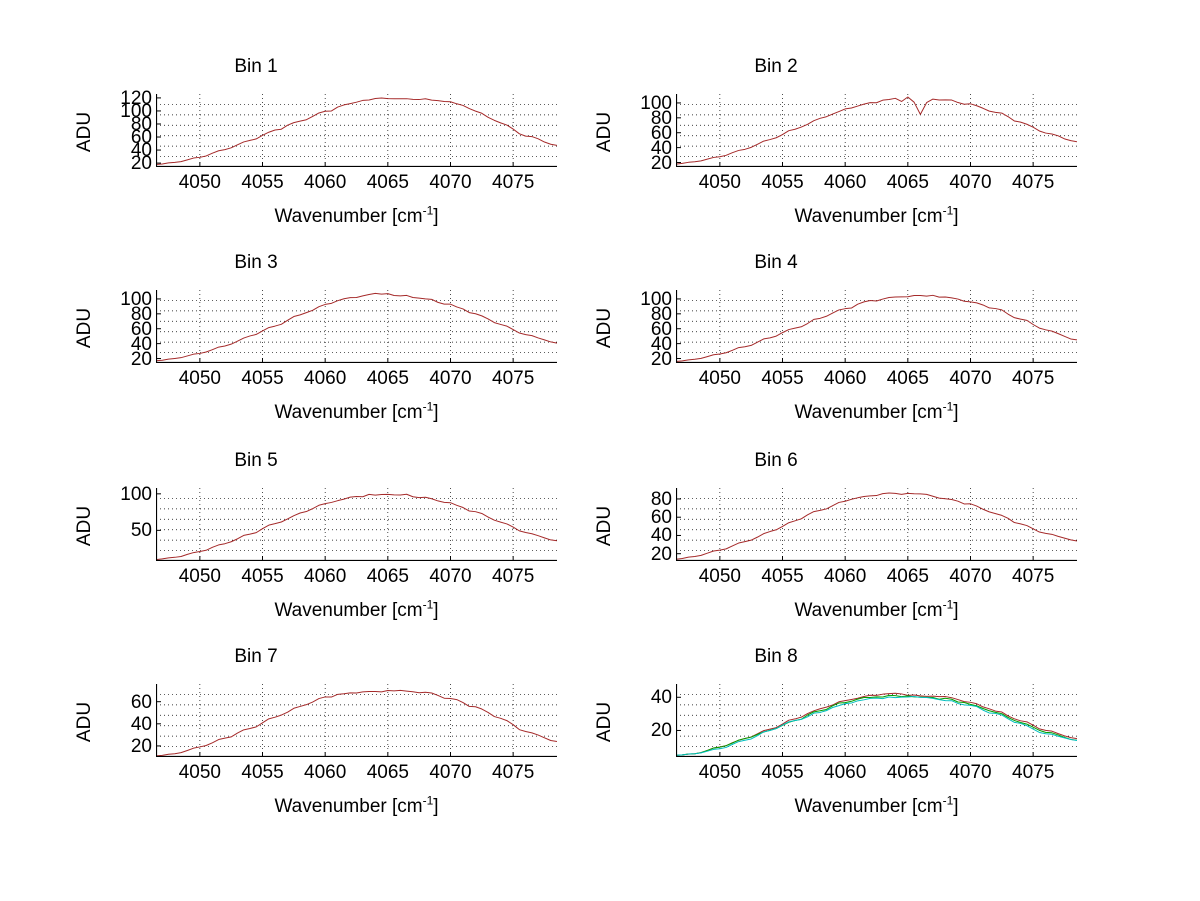 This screenshot has height=901, width=1200. I want to click on y-tick-label: 40, so click(661, 344).